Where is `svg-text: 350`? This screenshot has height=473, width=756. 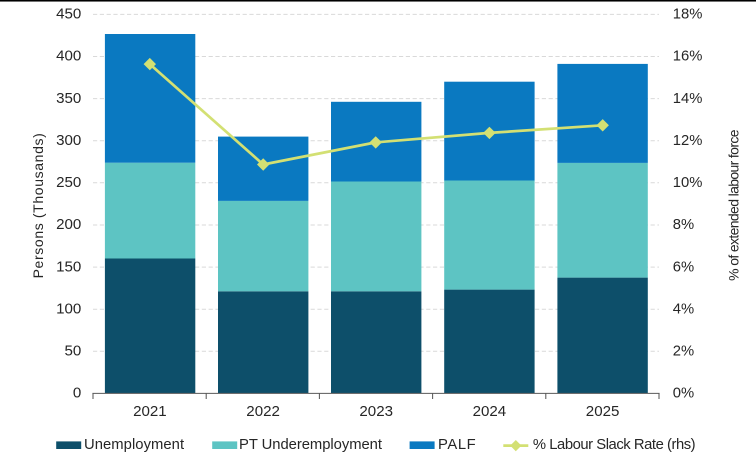
svg-text: 350 is located at coordinates (68, 98).